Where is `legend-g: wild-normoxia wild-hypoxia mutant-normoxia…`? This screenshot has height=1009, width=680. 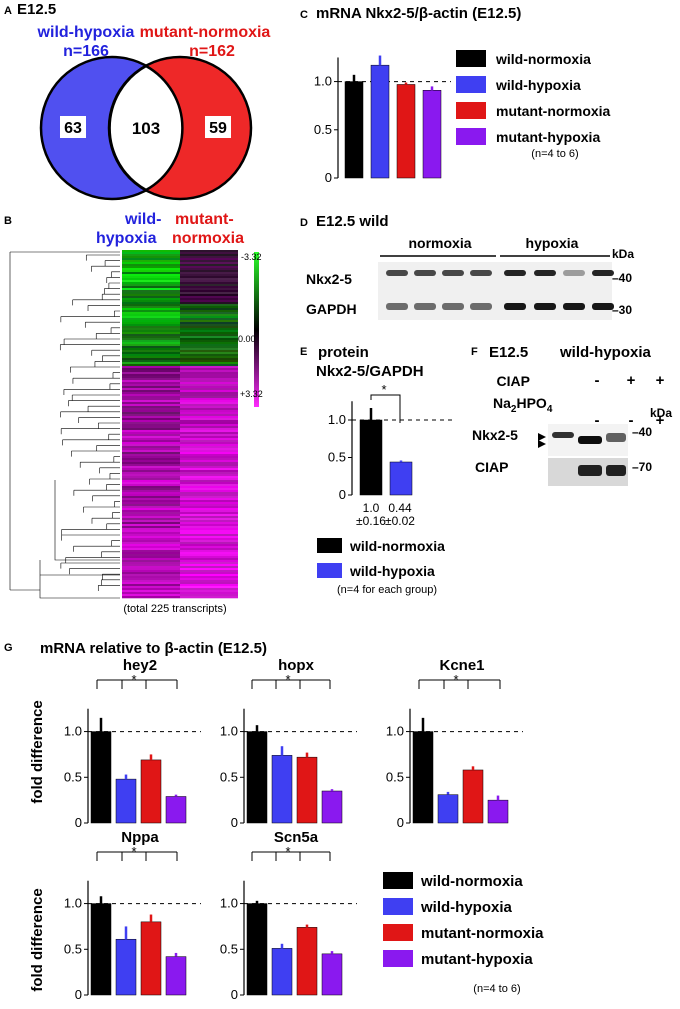 legend-g: wild-normoxia wild-hypoxia mutant-normoxia… is located at coordinates (463, 920).